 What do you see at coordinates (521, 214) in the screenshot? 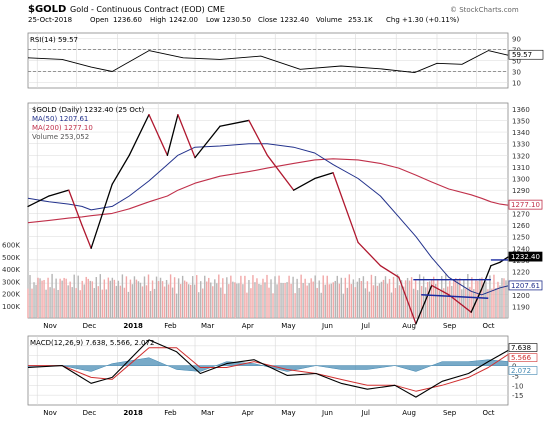
I see `price-tick-label: 1270` at bounding box center [521, 214].